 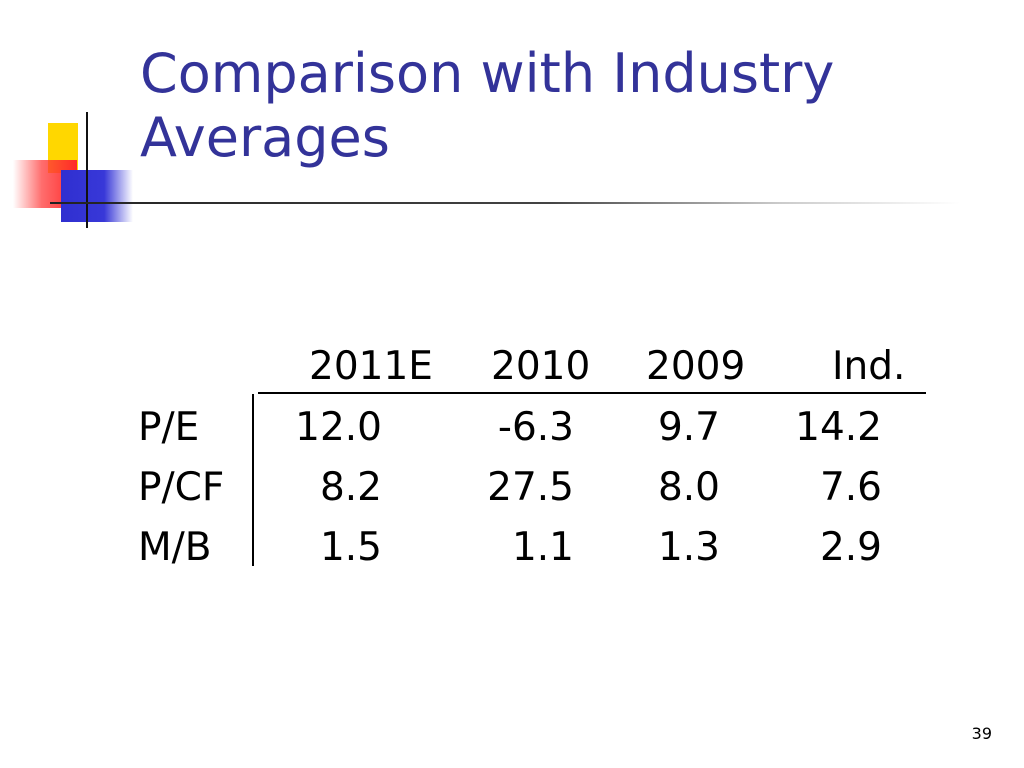 I want to click on table-cell: 8.2, so click(x=350, y=487).